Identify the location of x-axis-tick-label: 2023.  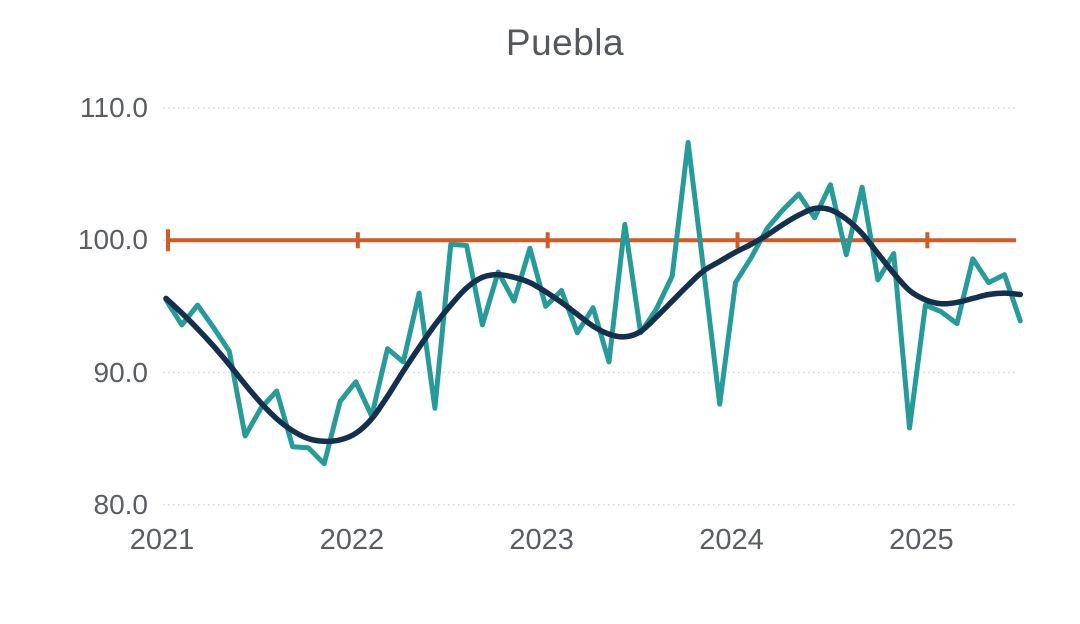
(541, 540).